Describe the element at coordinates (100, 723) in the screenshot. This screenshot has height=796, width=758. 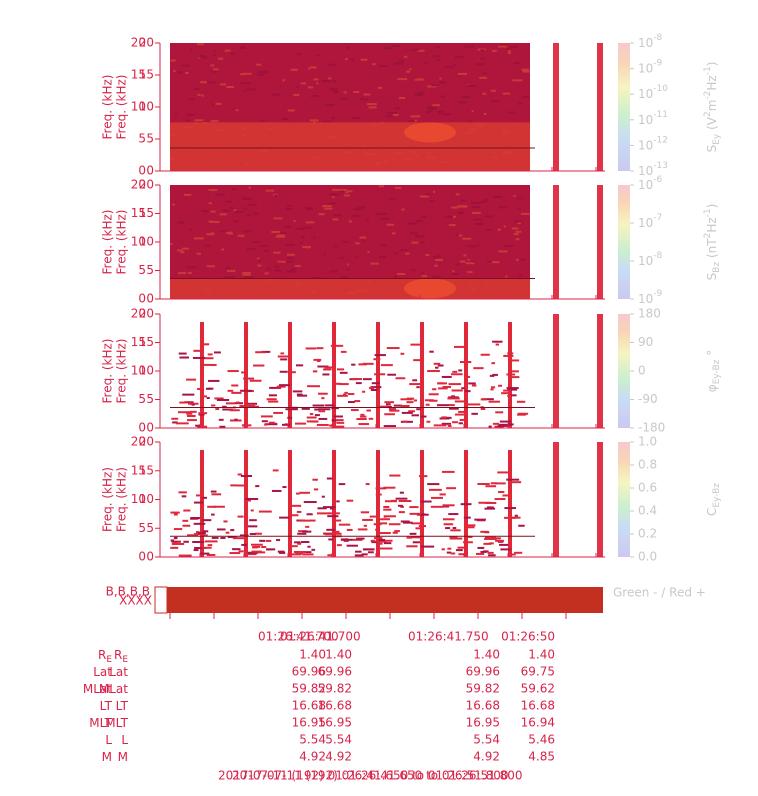
I see `row-label-main: MLT` at that location.